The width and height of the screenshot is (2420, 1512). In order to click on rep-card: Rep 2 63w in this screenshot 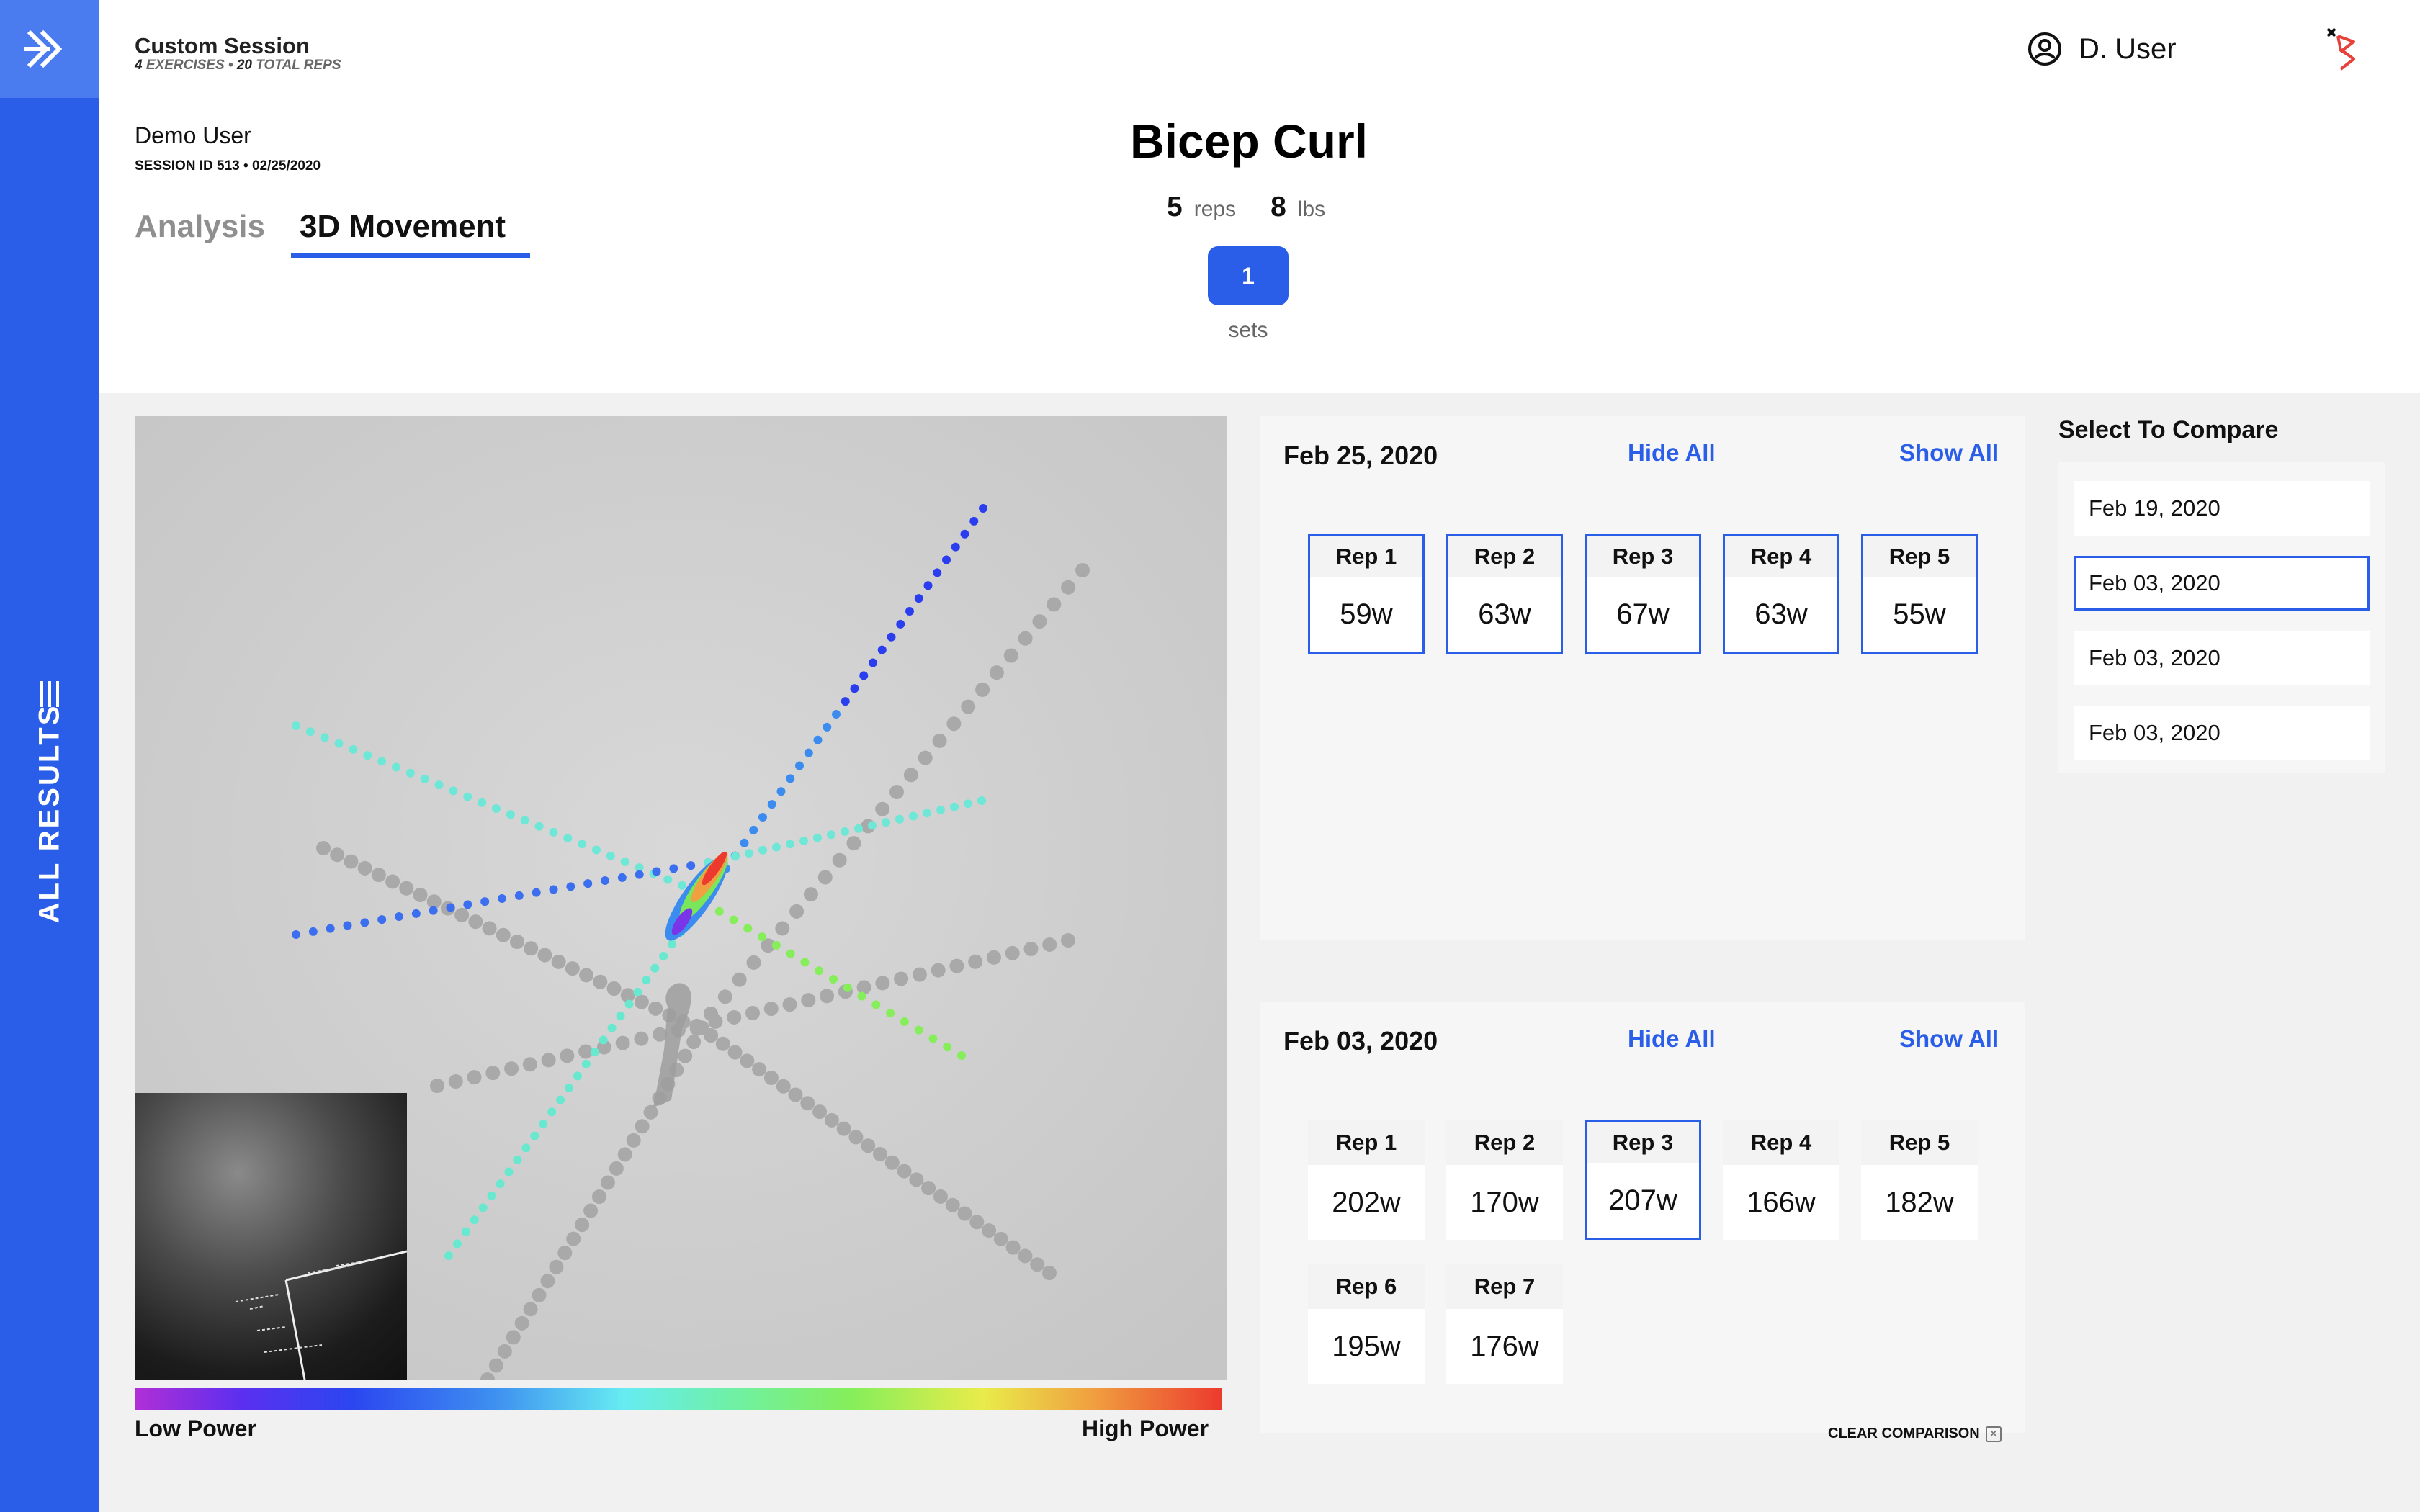, I will do `click(1505, 594)`.